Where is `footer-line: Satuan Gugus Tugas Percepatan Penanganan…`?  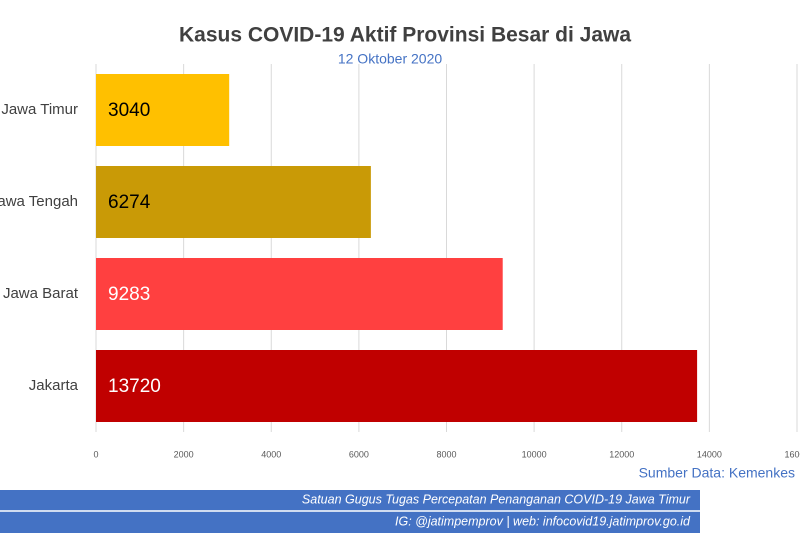 footer-line: Satuan Gugus Tugas Percepatan Penanganan… is located at coordinates (496, 499).